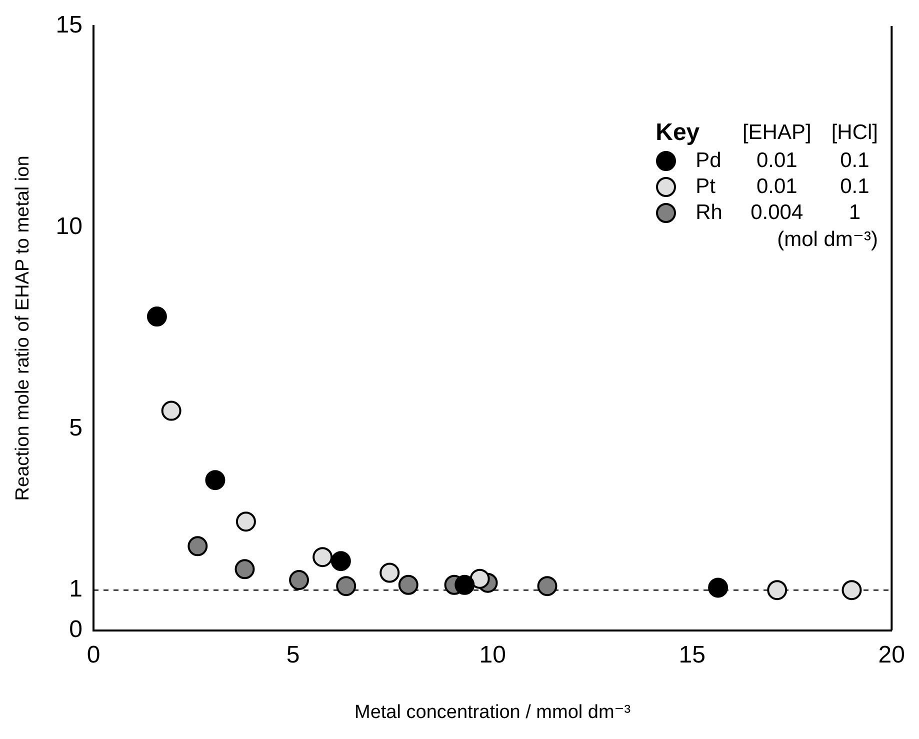 The image size is (919, 739). I want to click on annotation: 0.004, so click(777, 213).